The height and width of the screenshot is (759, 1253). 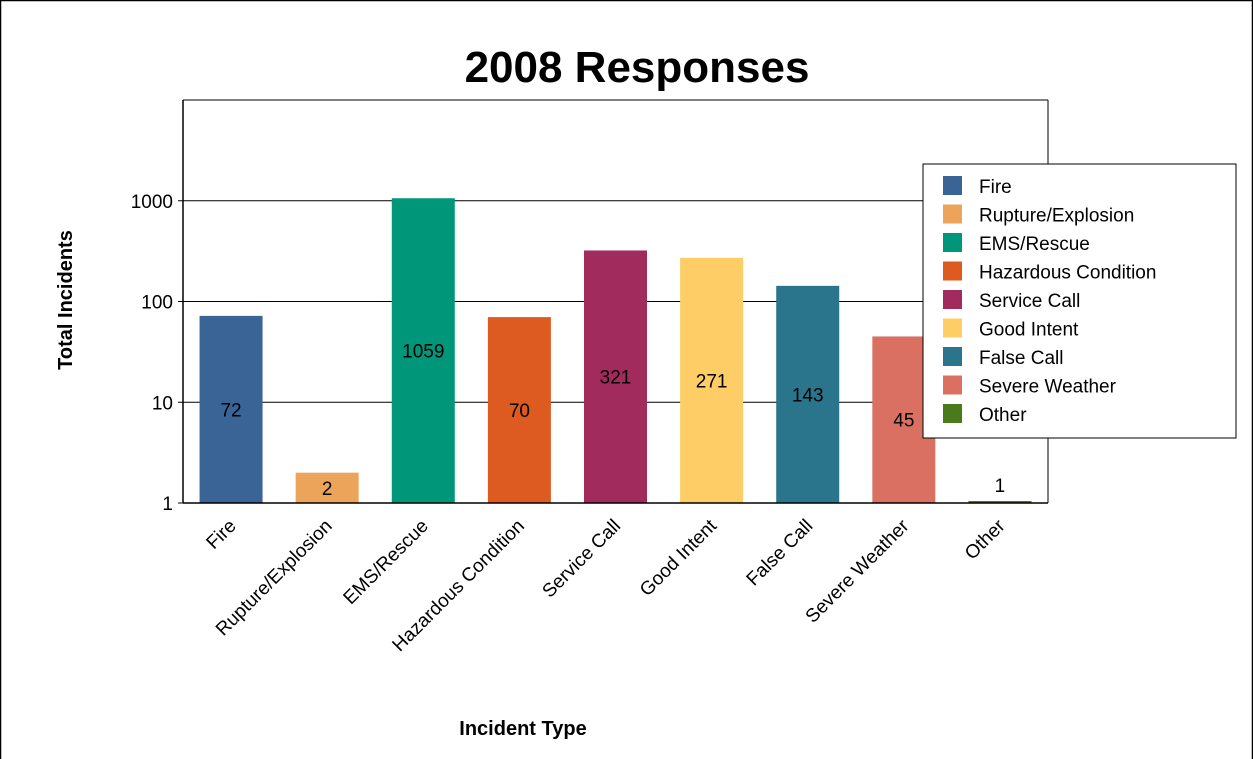 I want to click on bar-fire, so click(x=231, y=409).